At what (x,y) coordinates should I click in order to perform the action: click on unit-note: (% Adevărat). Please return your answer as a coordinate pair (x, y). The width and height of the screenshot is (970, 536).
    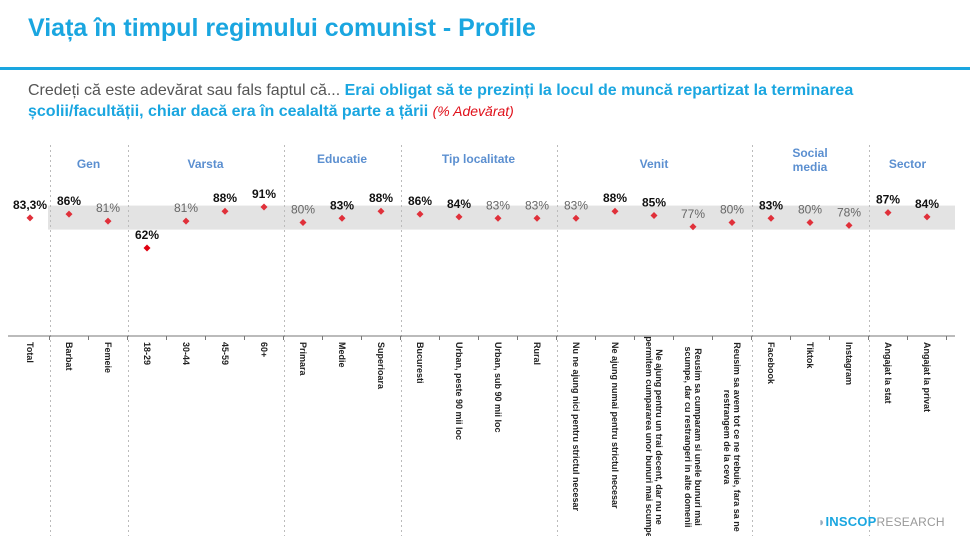
    Looking at the image, I should click on (473, 111).